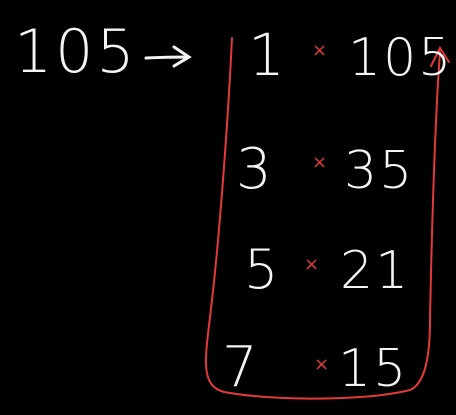 This screenshot has width=456, height=415. I want to click on factor-right: 35, so click(379, 171).